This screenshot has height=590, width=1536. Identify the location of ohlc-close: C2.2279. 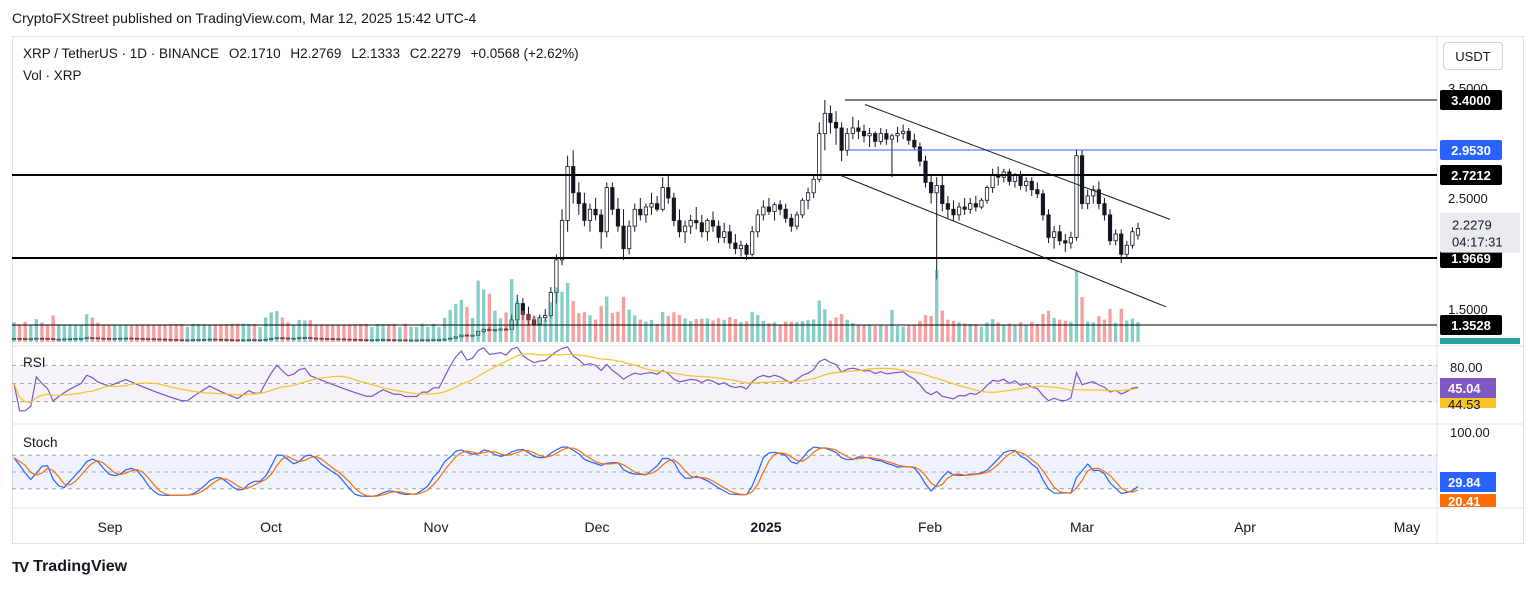
(435, 53).